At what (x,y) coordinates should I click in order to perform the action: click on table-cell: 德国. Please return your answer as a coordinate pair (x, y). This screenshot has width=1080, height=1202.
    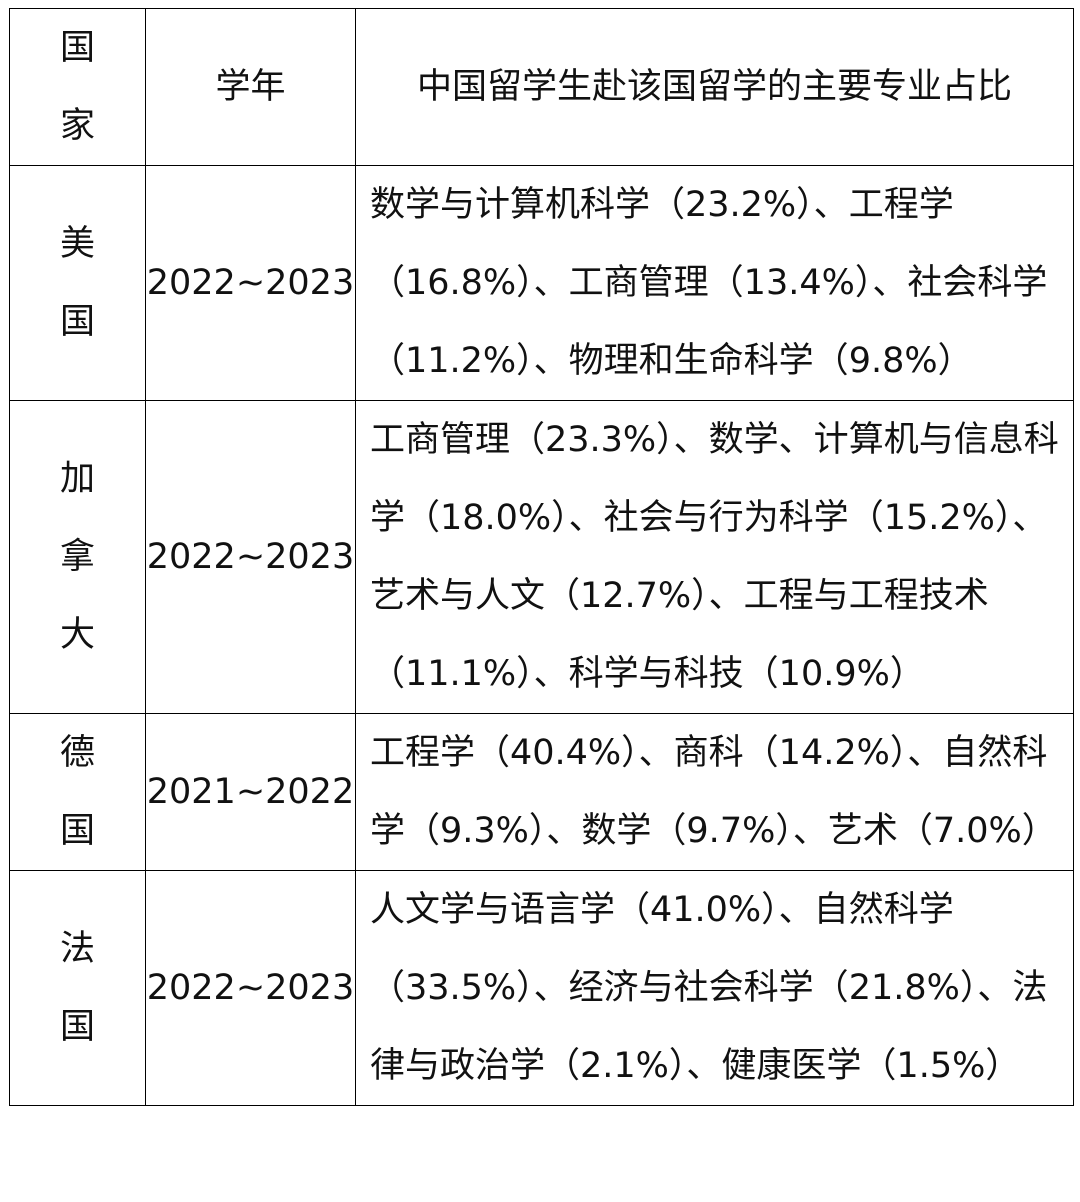
    Looking at the image, I should click on (77, 792).